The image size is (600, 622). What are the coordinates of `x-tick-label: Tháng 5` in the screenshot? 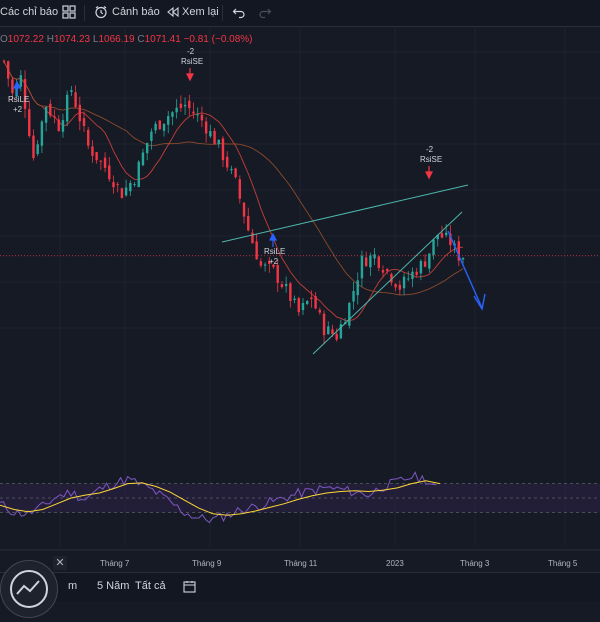 It's located at (563, 563).